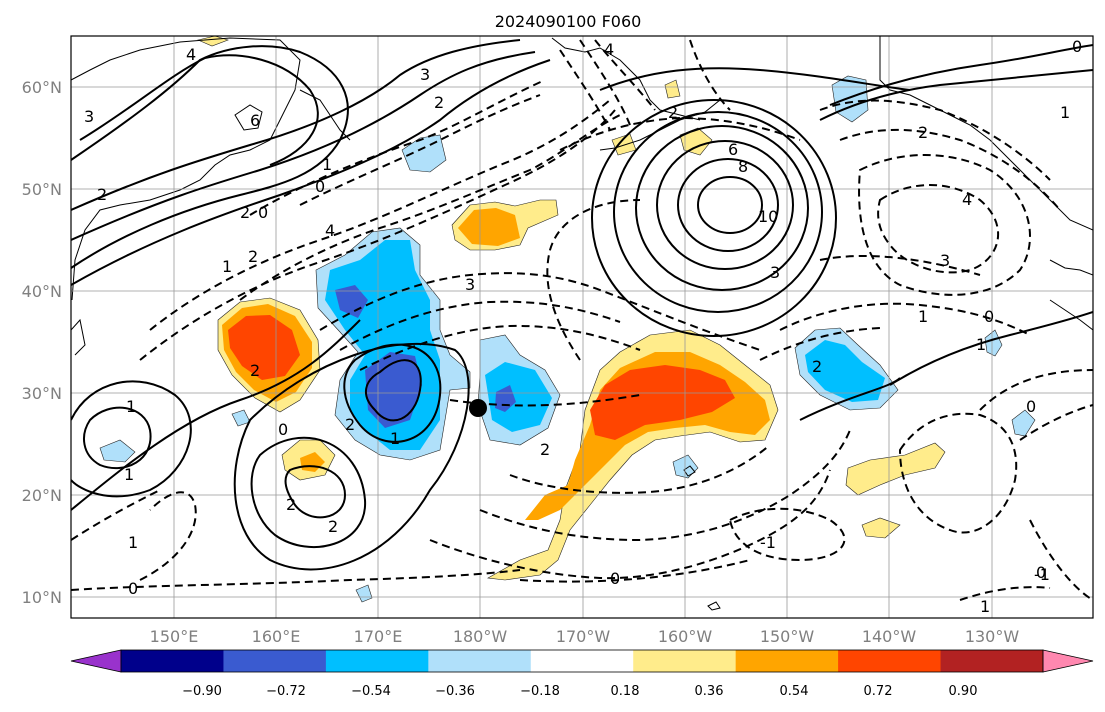 The image size is (1105, 712). I want to click on colorbar-tick-label: −0.72, so click(286, 691).